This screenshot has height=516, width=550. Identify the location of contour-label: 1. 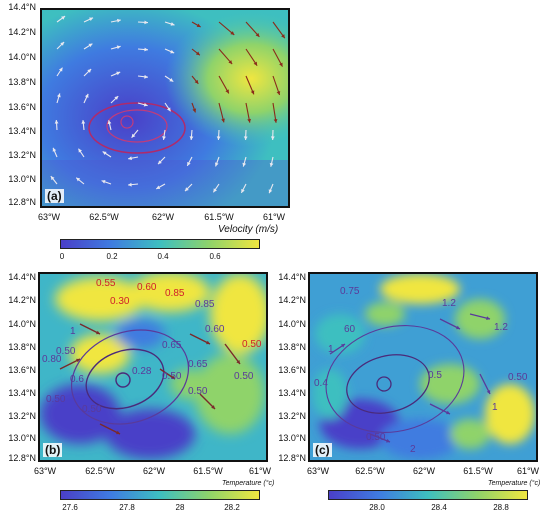
(495, 407).